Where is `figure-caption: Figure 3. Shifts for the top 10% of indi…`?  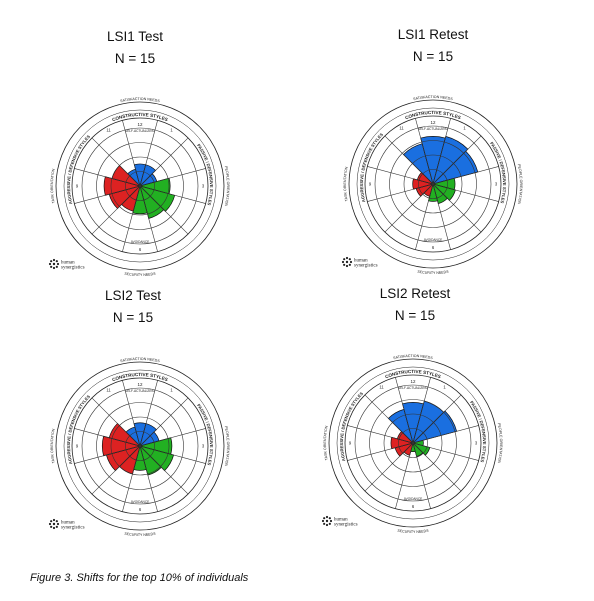
figure-caption: Figure 3. Shifts for the top 10% of indi… is located at coordinates (139, 578).